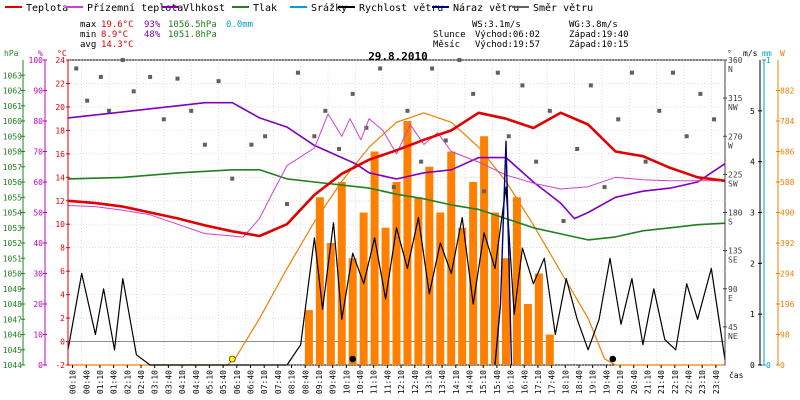 The height and width of the screenshot is (400, 800). I want to click on sun-set: Západ:19:40, so click(599, 35).